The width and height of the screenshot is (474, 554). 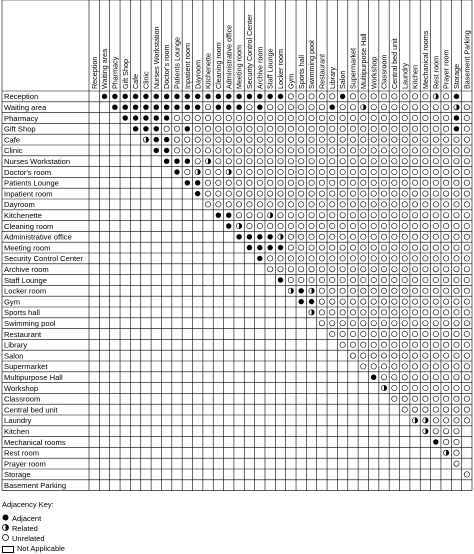 What do you see at coordinates (35, 485) in the screenshot?
I see `row-label: Basement Parking` at bounding box center [35, 485].